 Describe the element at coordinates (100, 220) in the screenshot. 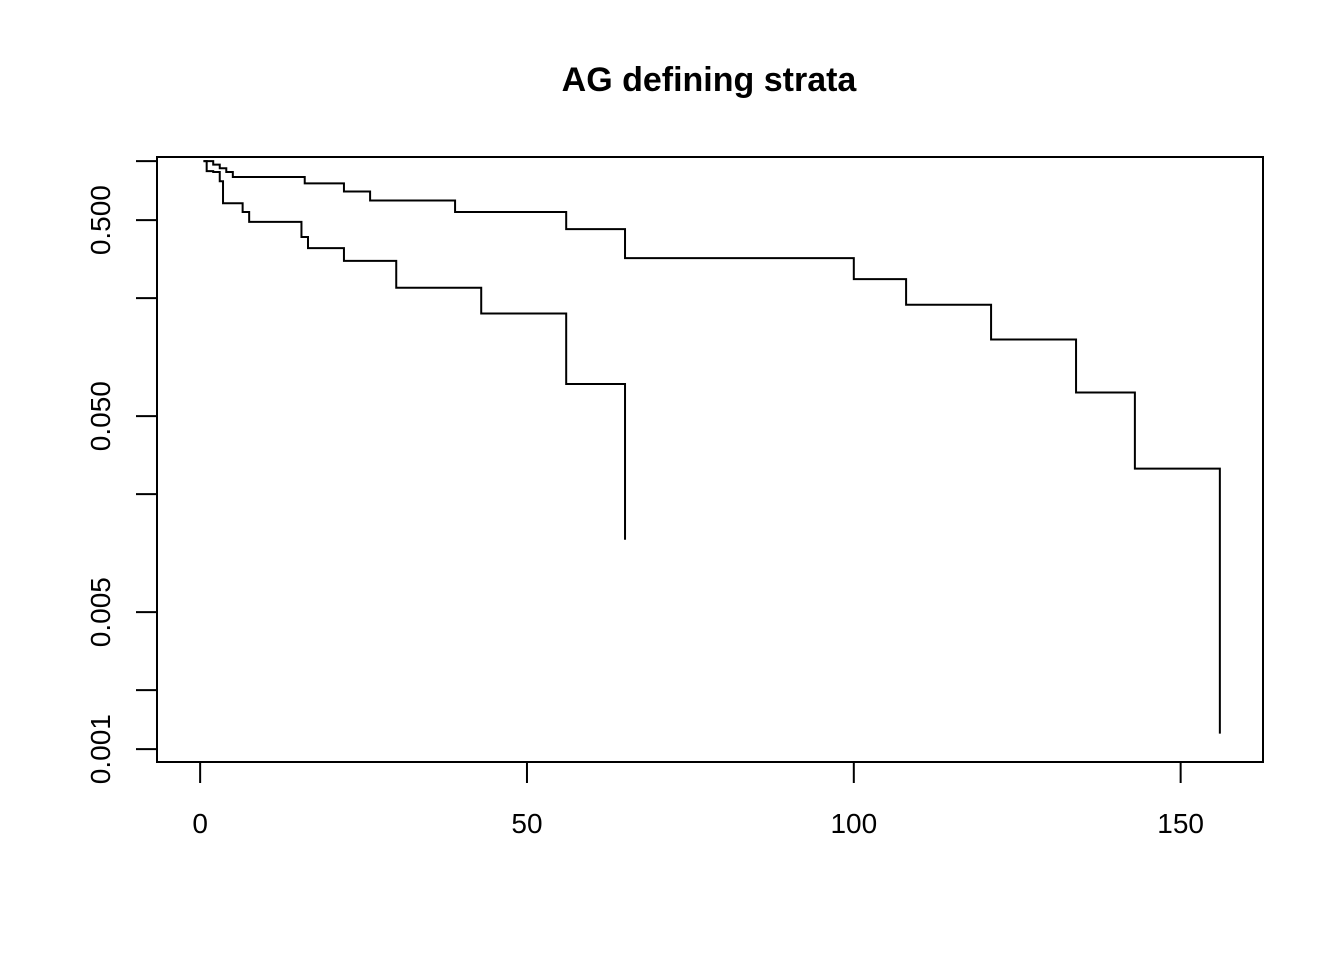

I see `y-tick-label: 0.500` at that location.